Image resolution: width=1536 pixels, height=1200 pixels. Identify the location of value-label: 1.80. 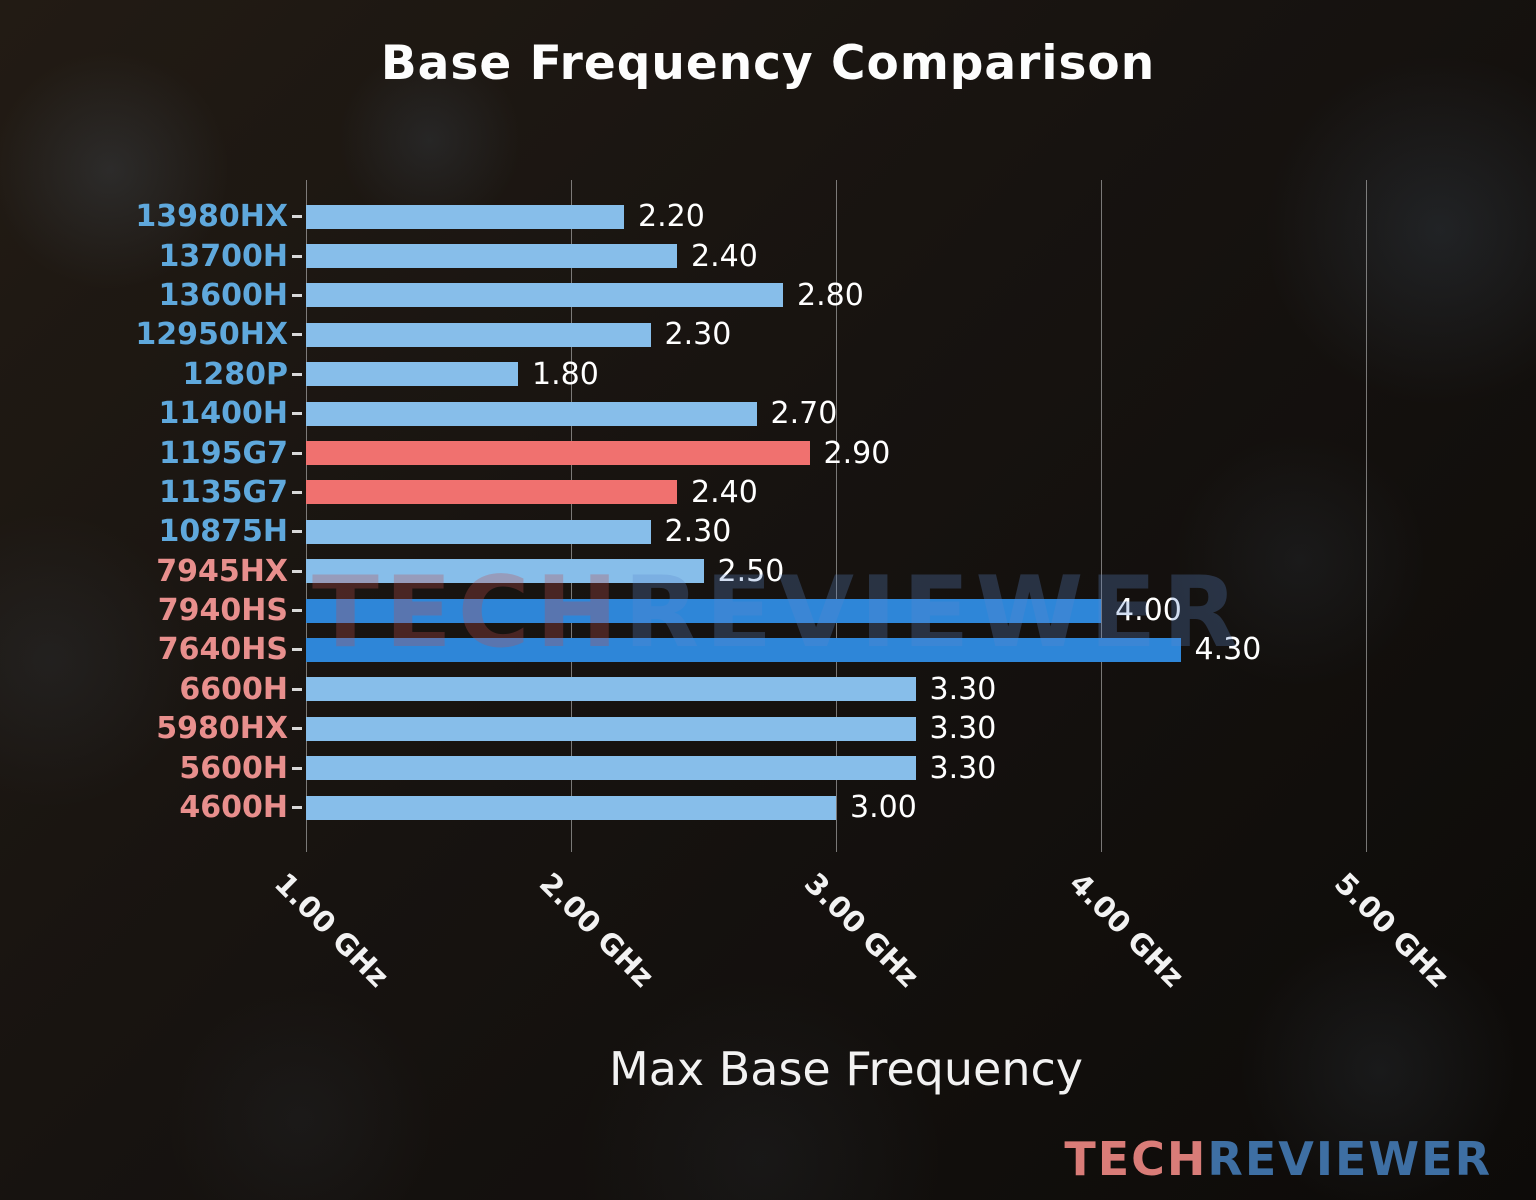
(565, 374).